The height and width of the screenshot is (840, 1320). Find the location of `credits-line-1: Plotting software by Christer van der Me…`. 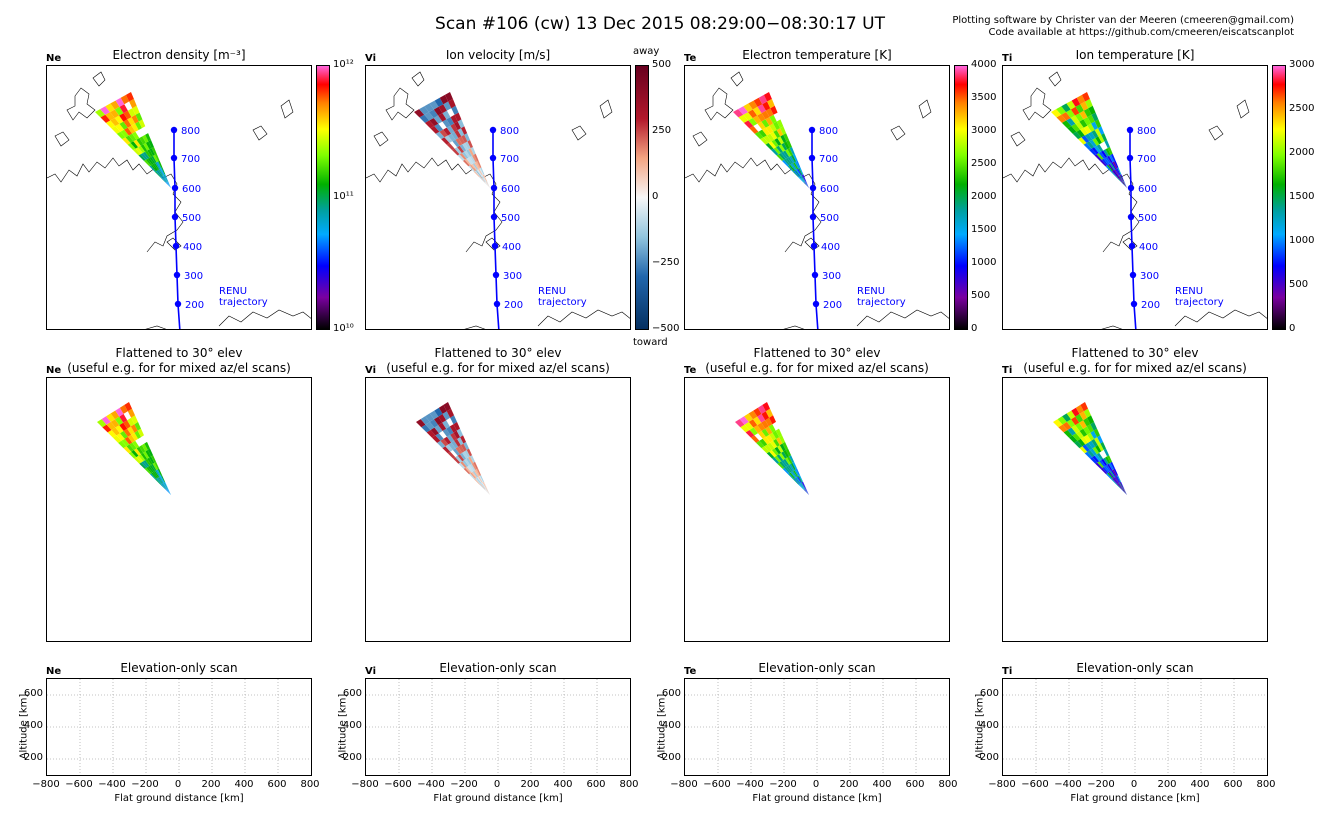

credits-line-1: Plotting software by Christer van der Me… is located at coordinates (1123, 20).